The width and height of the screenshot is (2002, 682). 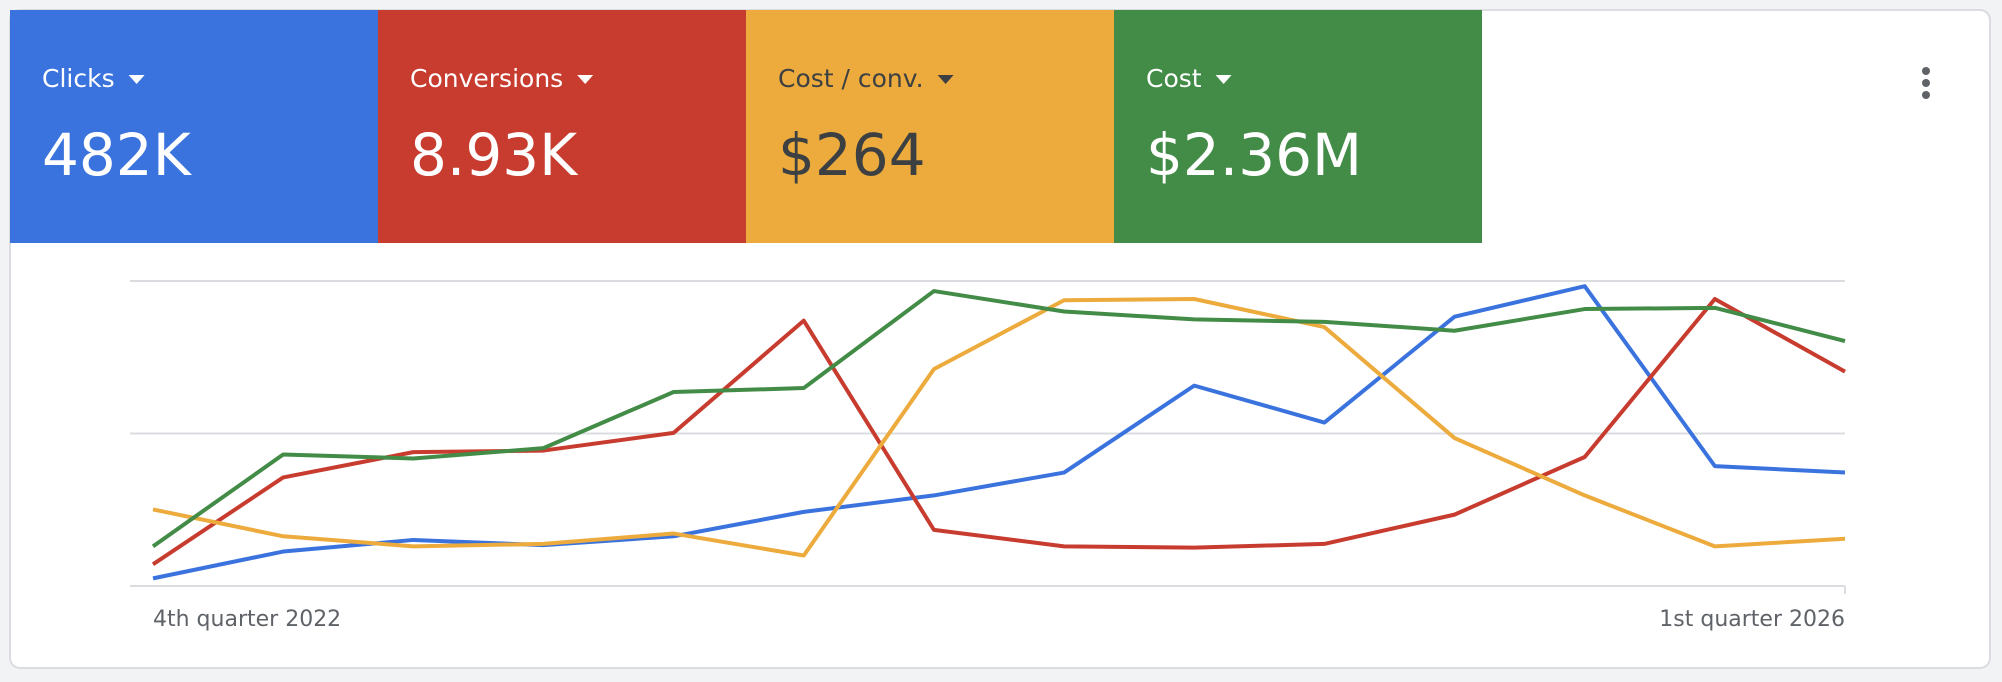 I want to click on tile-value: 8.93K, so click(x=494, y=155).